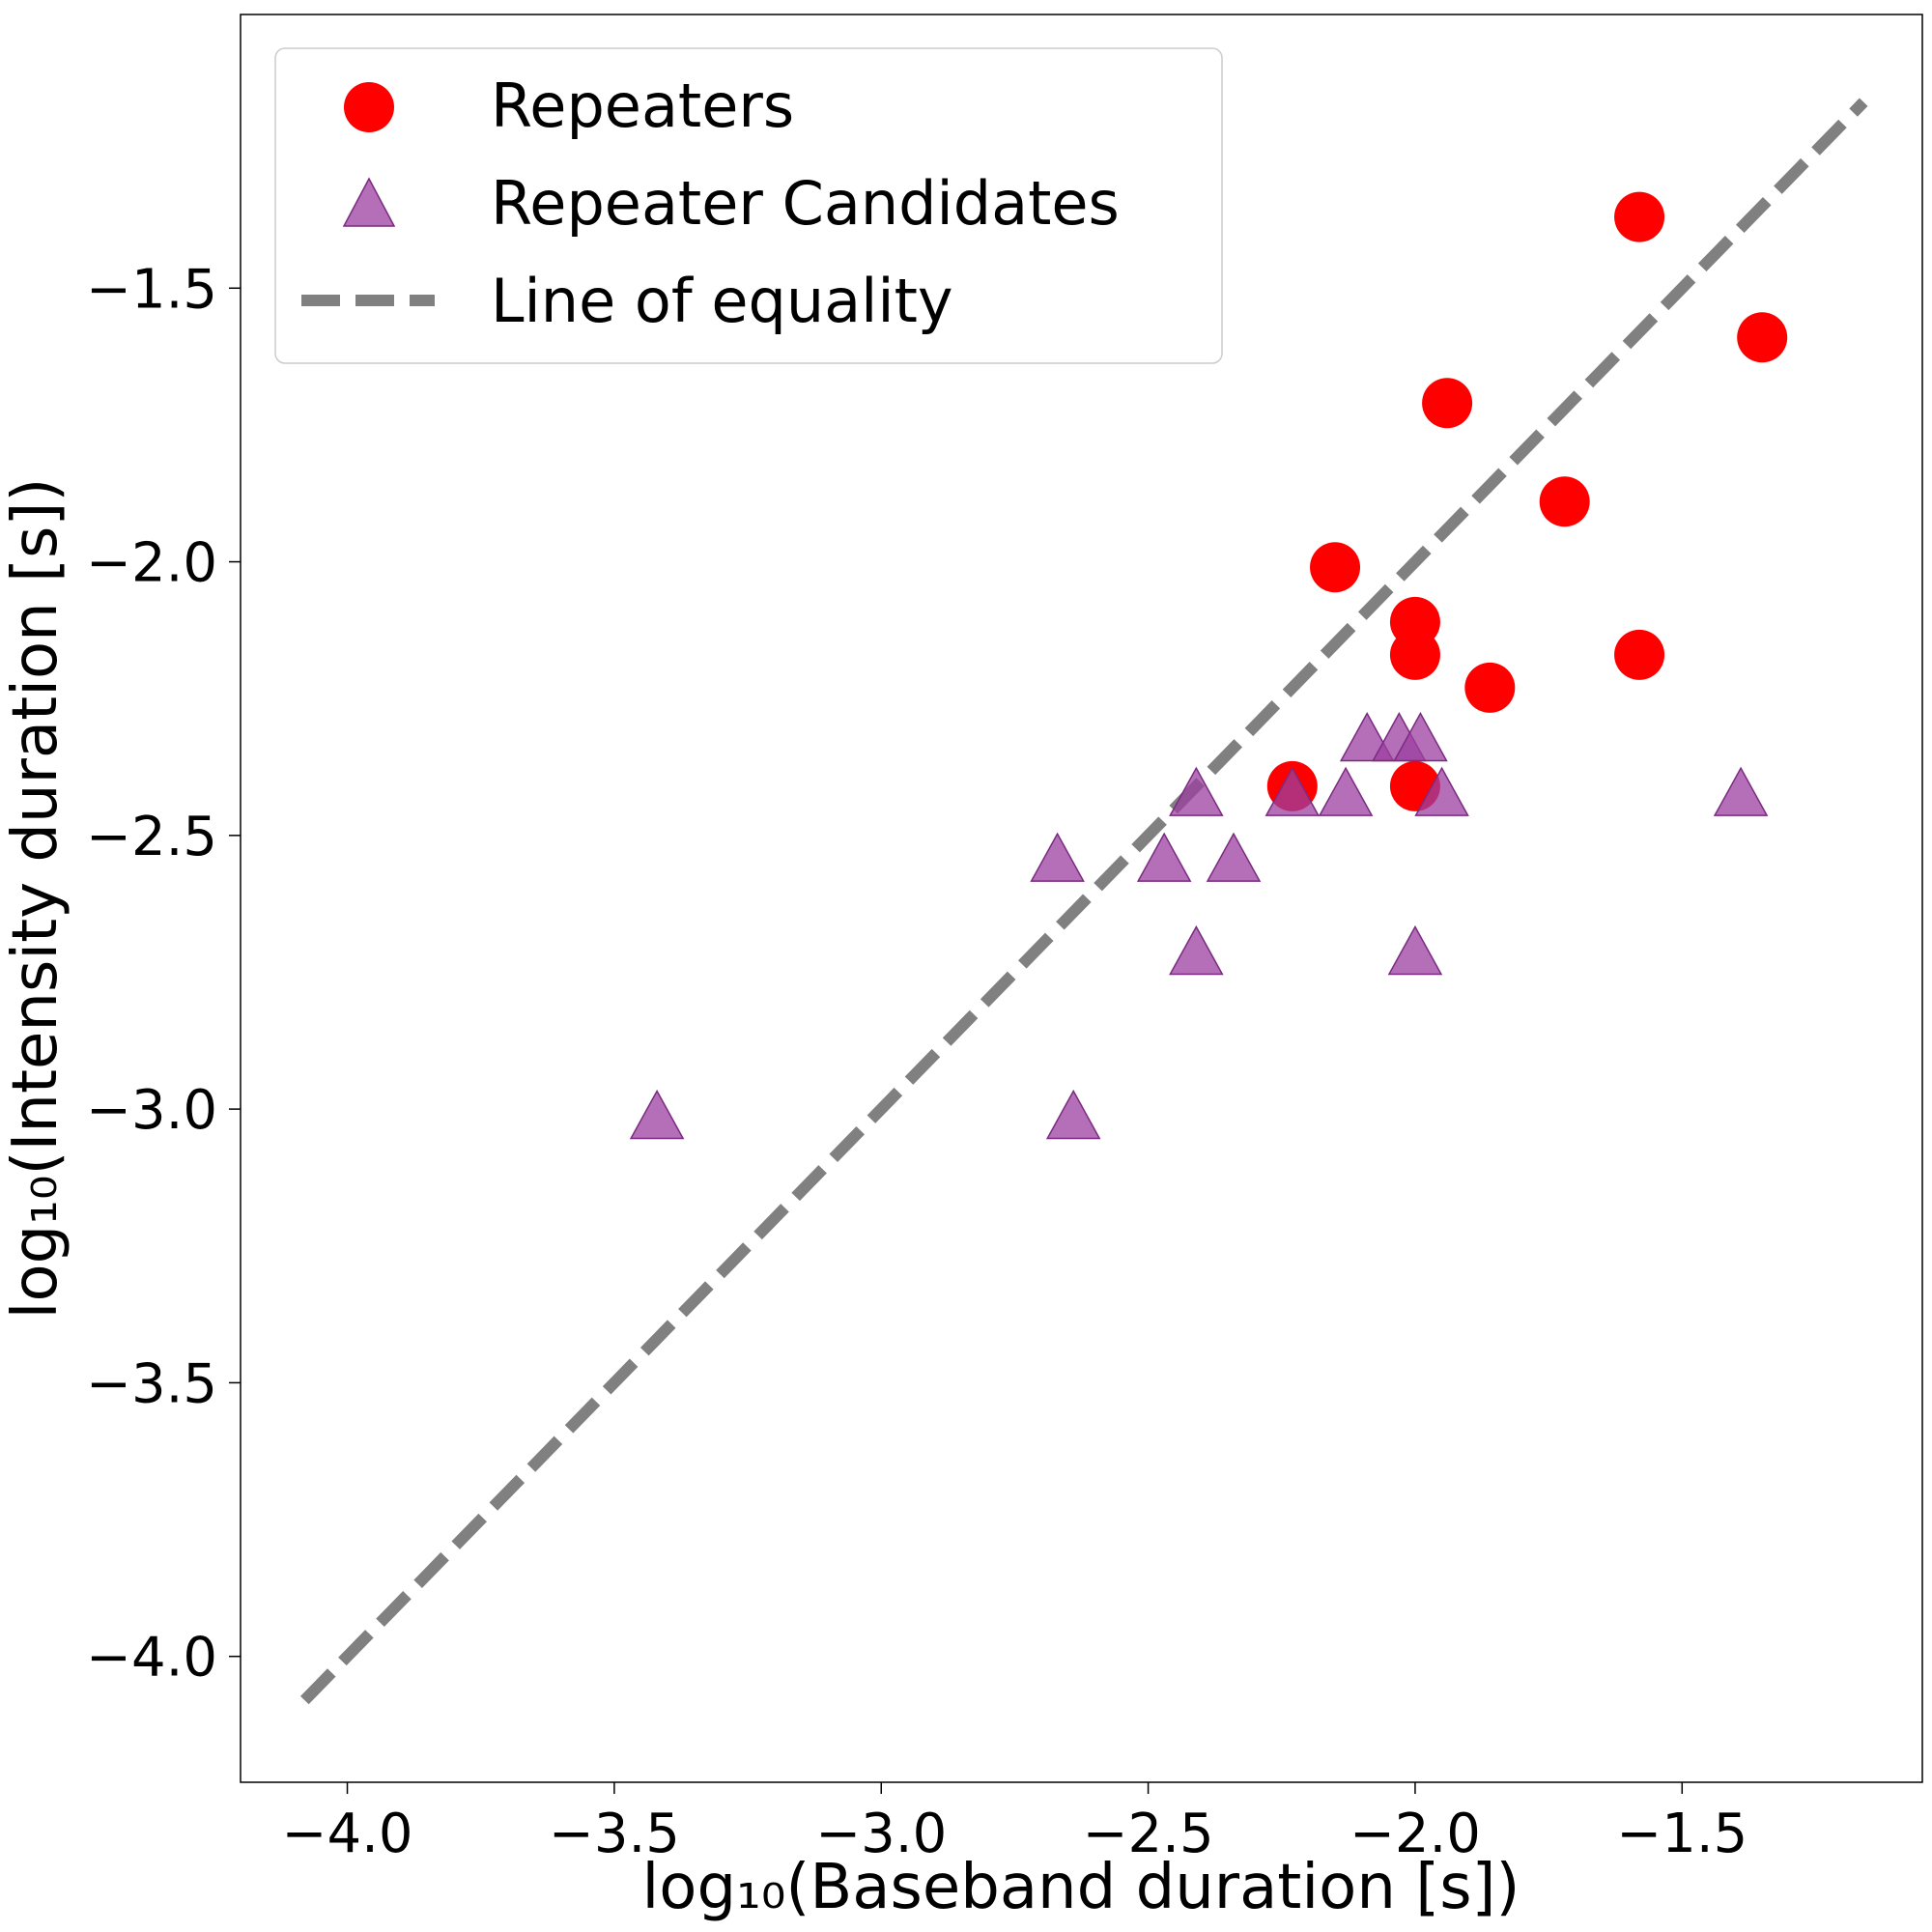  Describe the element at coordinates (163, 974) in the screenshot. I see `y-axis: −4.0 −3.5 −3.0 −2.5 −2.0 −1.5` at that location.